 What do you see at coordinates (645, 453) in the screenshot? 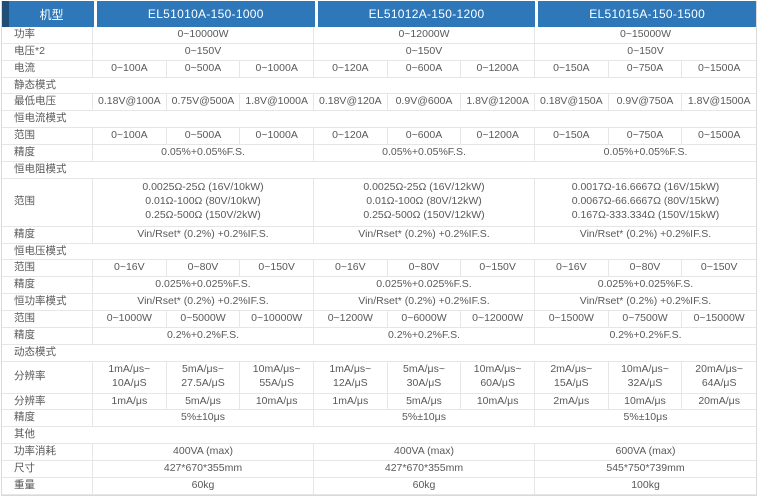
I see `spec-cell: 600VA (max)` at bounding box center [645, 453].